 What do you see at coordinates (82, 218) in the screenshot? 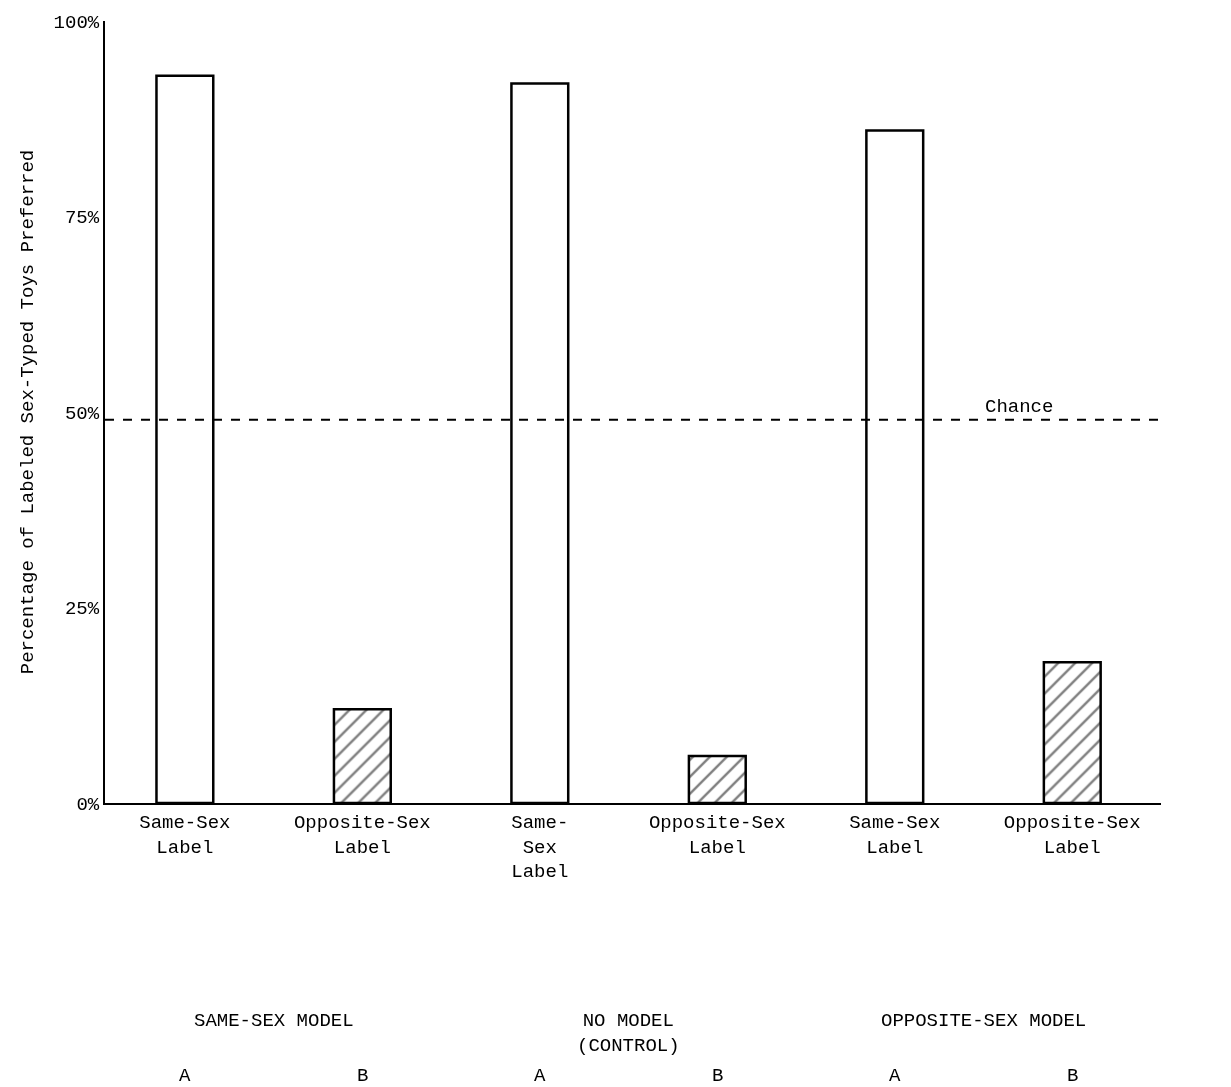
I see `y-tick-label: 75%` at bounding box center [82, 218].